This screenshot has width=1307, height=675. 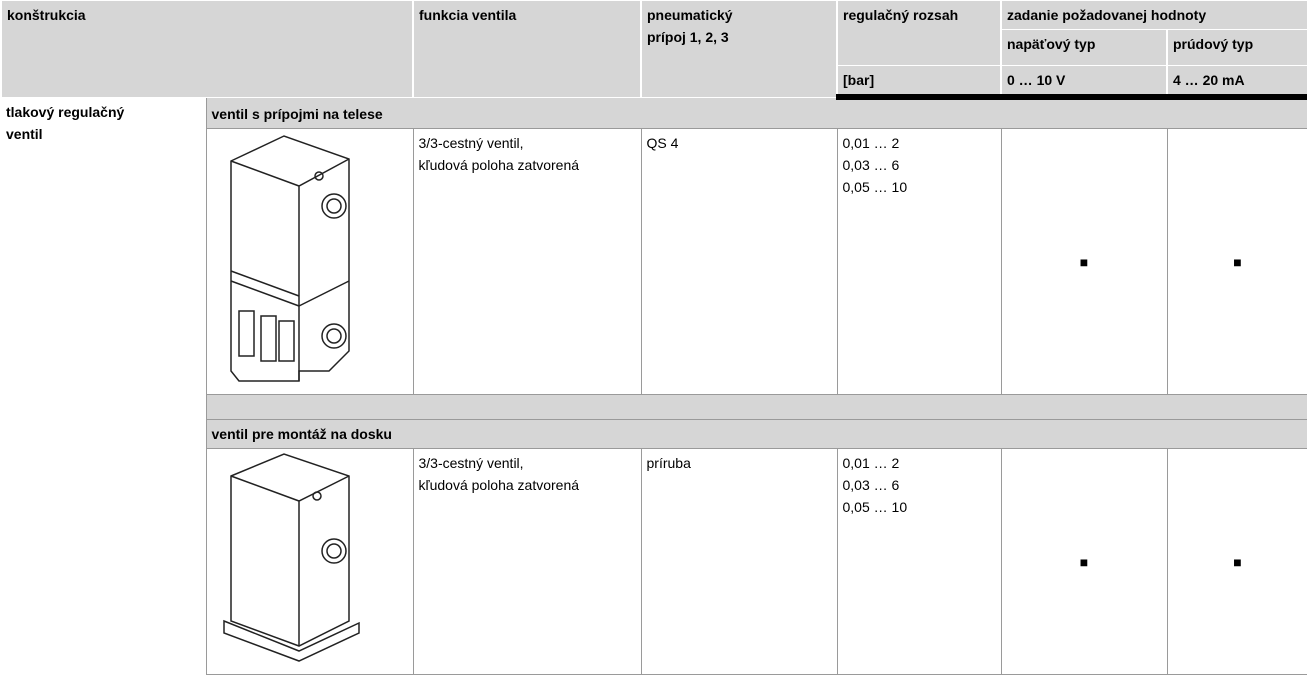 What do you see at coordinates (901, 15) in the screenshot?
I see `header-text: regulačný rozsah` at bounding box center [901, 15].